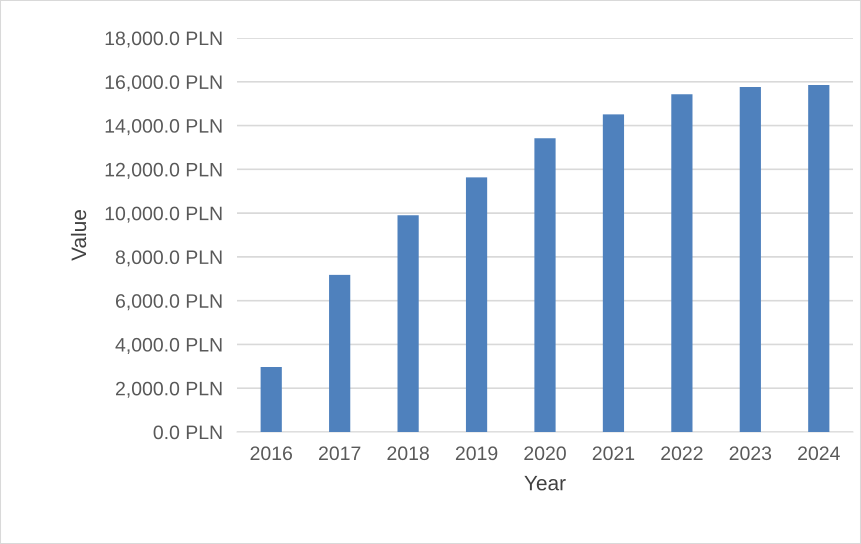  Describe the element at coordinates (164, 170) in the screenshot. I see `y-tick-label: 12,000.0 PLN` at that location.